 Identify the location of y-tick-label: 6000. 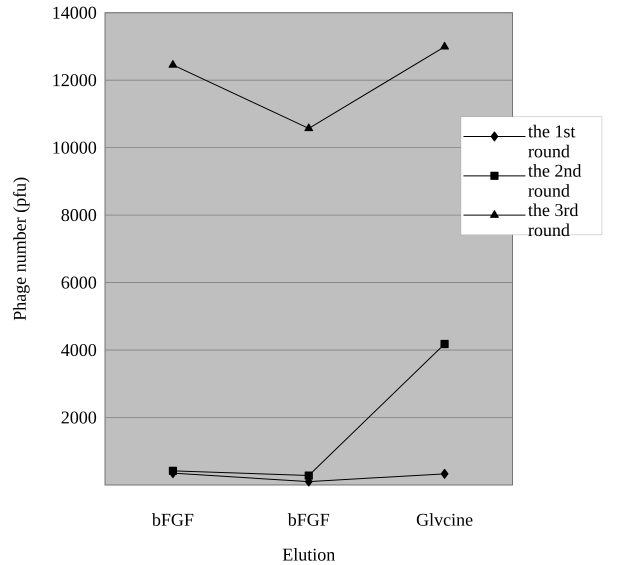
(79, 282).